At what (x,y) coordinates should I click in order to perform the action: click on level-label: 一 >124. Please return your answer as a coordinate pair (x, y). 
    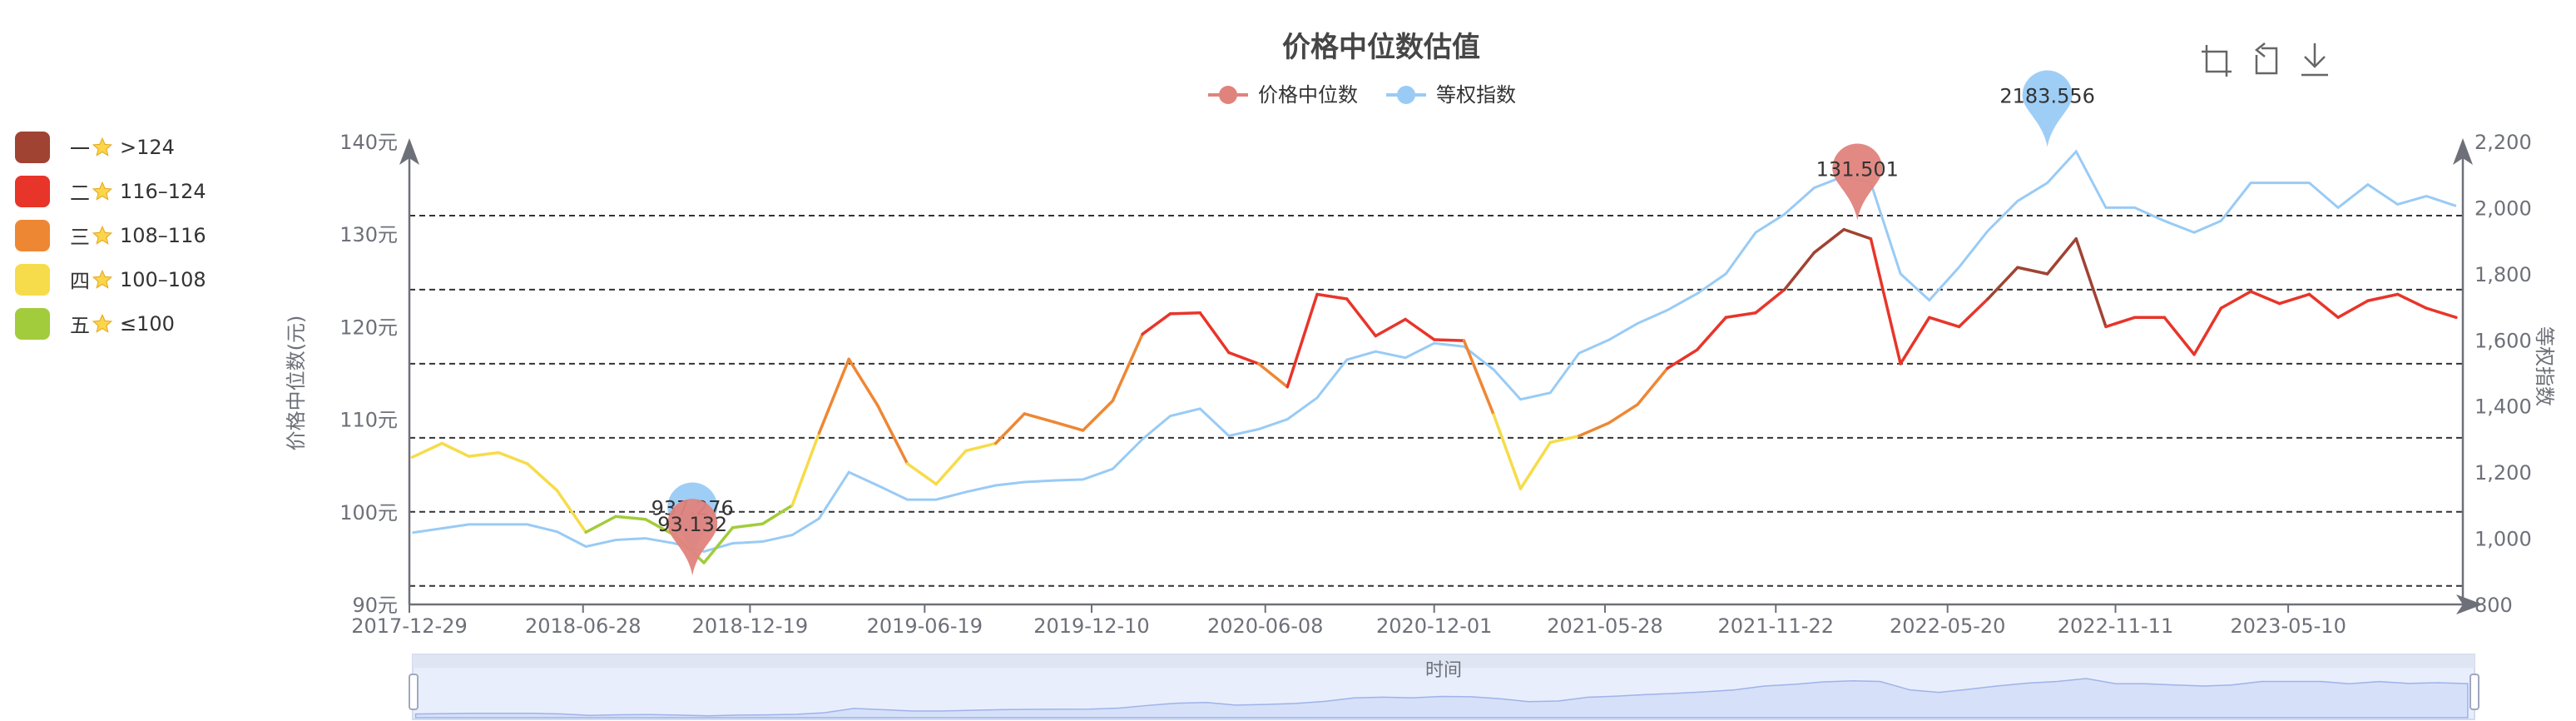
    Looking at the image, I should click on (122, 147).